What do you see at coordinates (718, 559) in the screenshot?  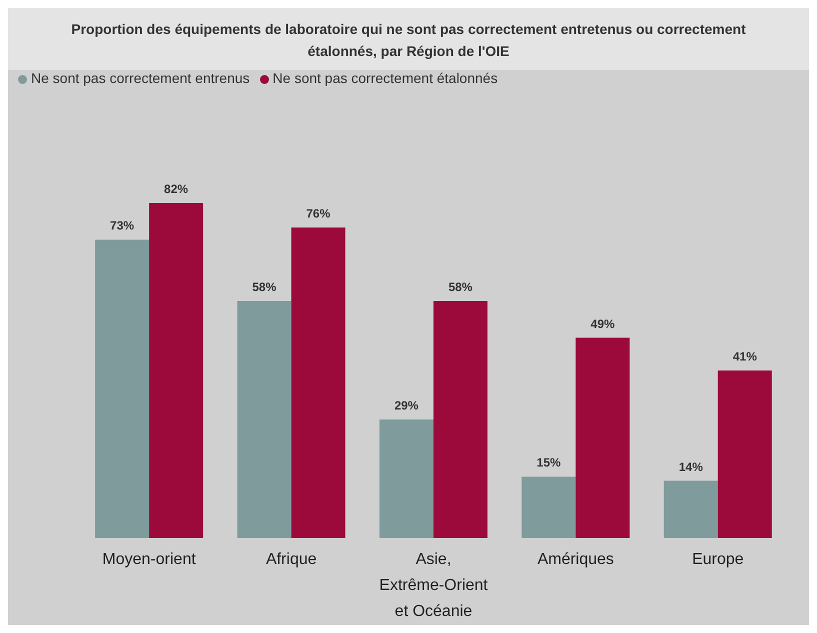 I see `x-tick-label: Europe` at bounding box center [718, 559].